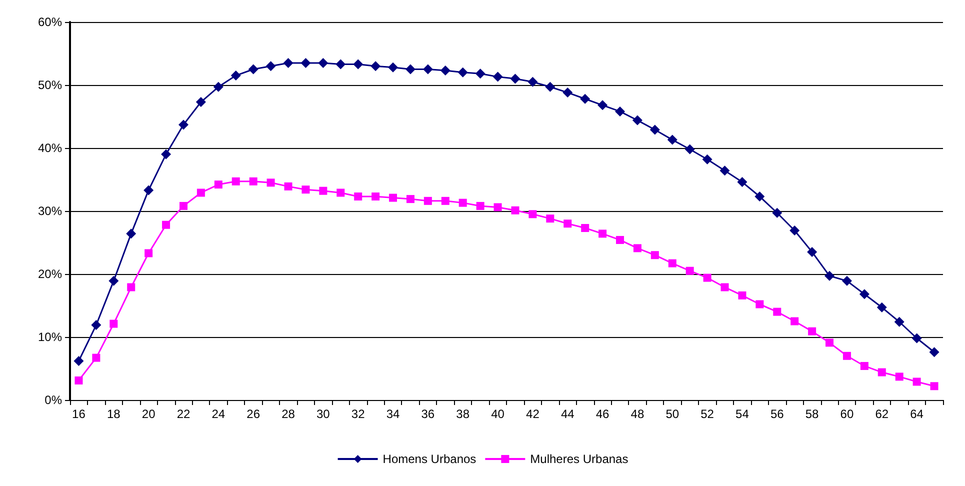 This screenshot has width=965, height=486. I want to click on x-tick-label: 38, so click(463, 414).